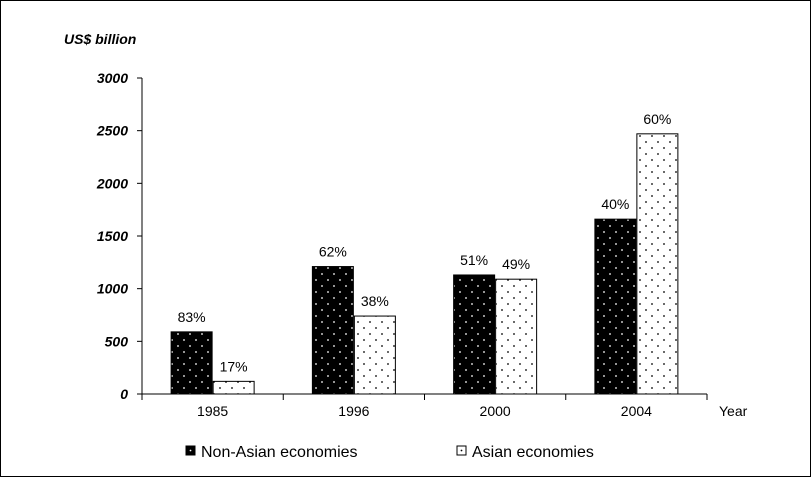 This screenshot has width=811, height=481. What do you see at coordinates (234, 366) in the screenshot?
I see `data-label: 17%` at bounding box center [234, 366].